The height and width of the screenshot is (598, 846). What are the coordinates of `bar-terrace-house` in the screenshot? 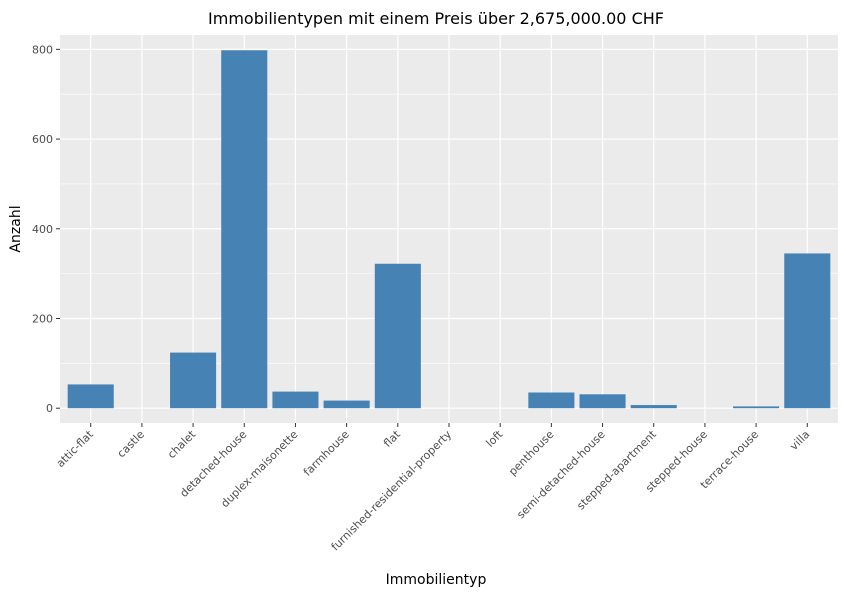 It's located at (756, 407).